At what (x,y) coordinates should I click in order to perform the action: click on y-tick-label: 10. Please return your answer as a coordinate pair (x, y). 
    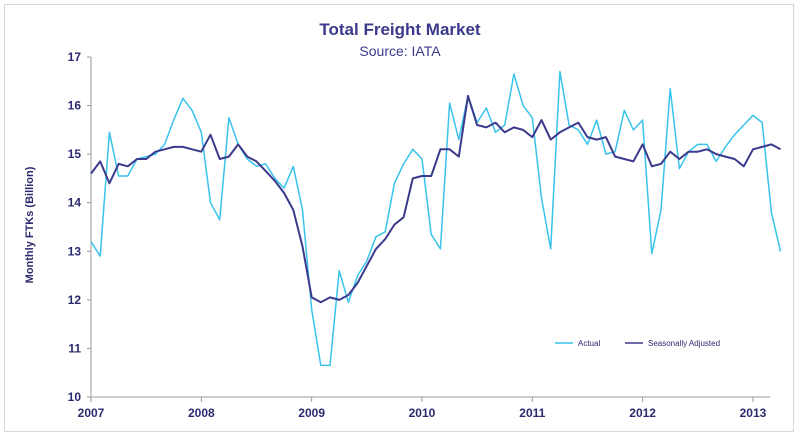
    Looking at the image, I should click on (75, 397).